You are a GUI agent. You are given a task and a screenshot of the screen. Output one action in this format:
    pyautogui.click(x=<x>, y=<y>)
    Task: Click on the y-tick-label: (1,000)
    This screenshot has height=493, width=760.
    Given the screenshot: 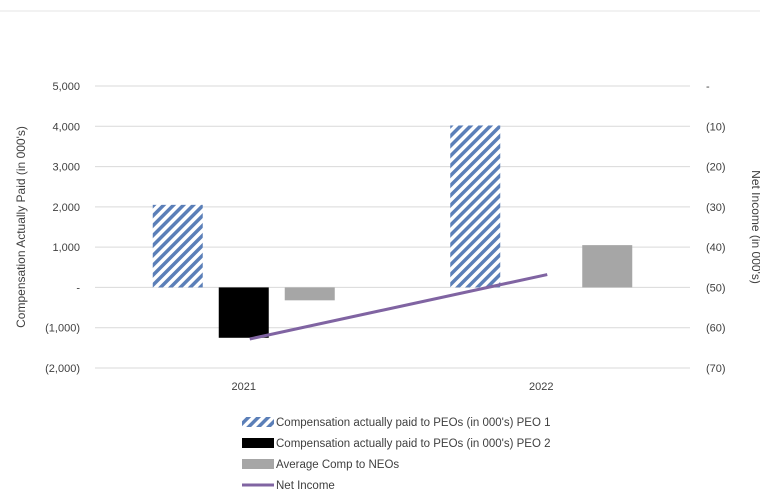 What is the action you would take?
    pyautogui.click(x=62, y=329)
    